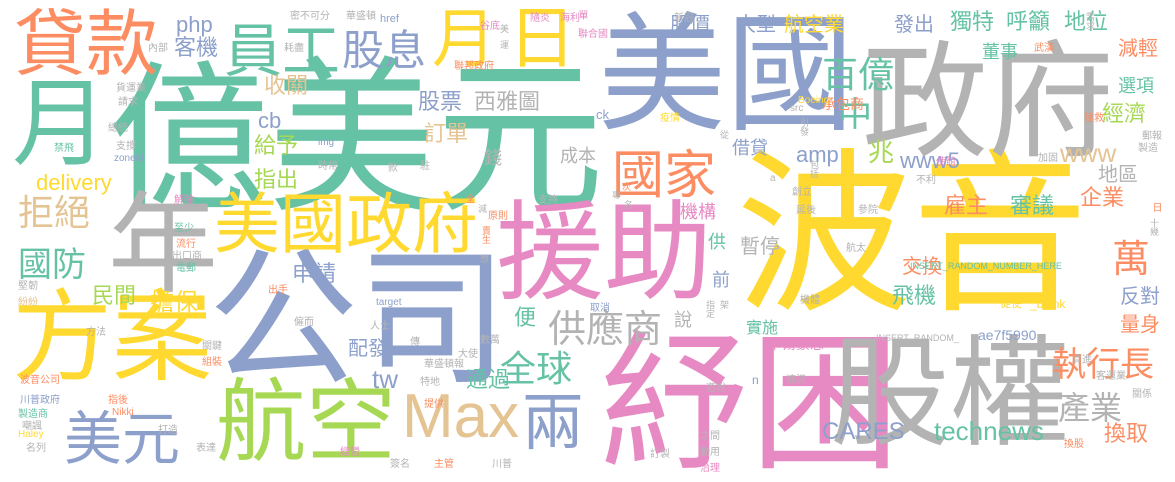 This screenshot has width=1175, height=482. Describe the element at coordinates (96, 332) in the screenshot. I see `word-fangfa: 方法` at that location.